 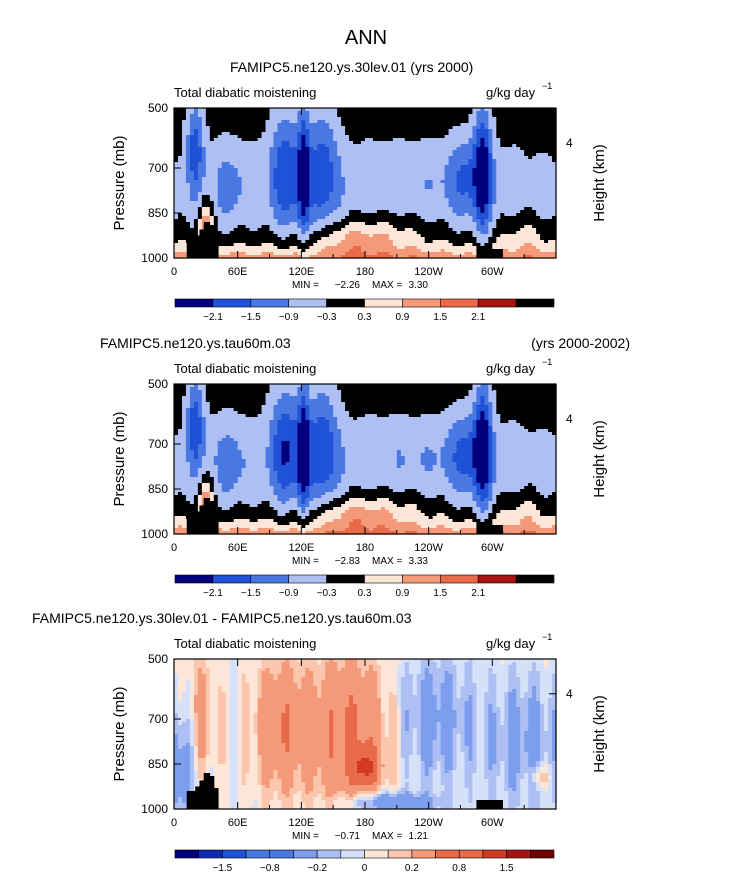 What do you see at coordinates (478, 317) in the screenshot?
I see `colorbar-tick-label: 2.1` at bounding box center [478, 317].